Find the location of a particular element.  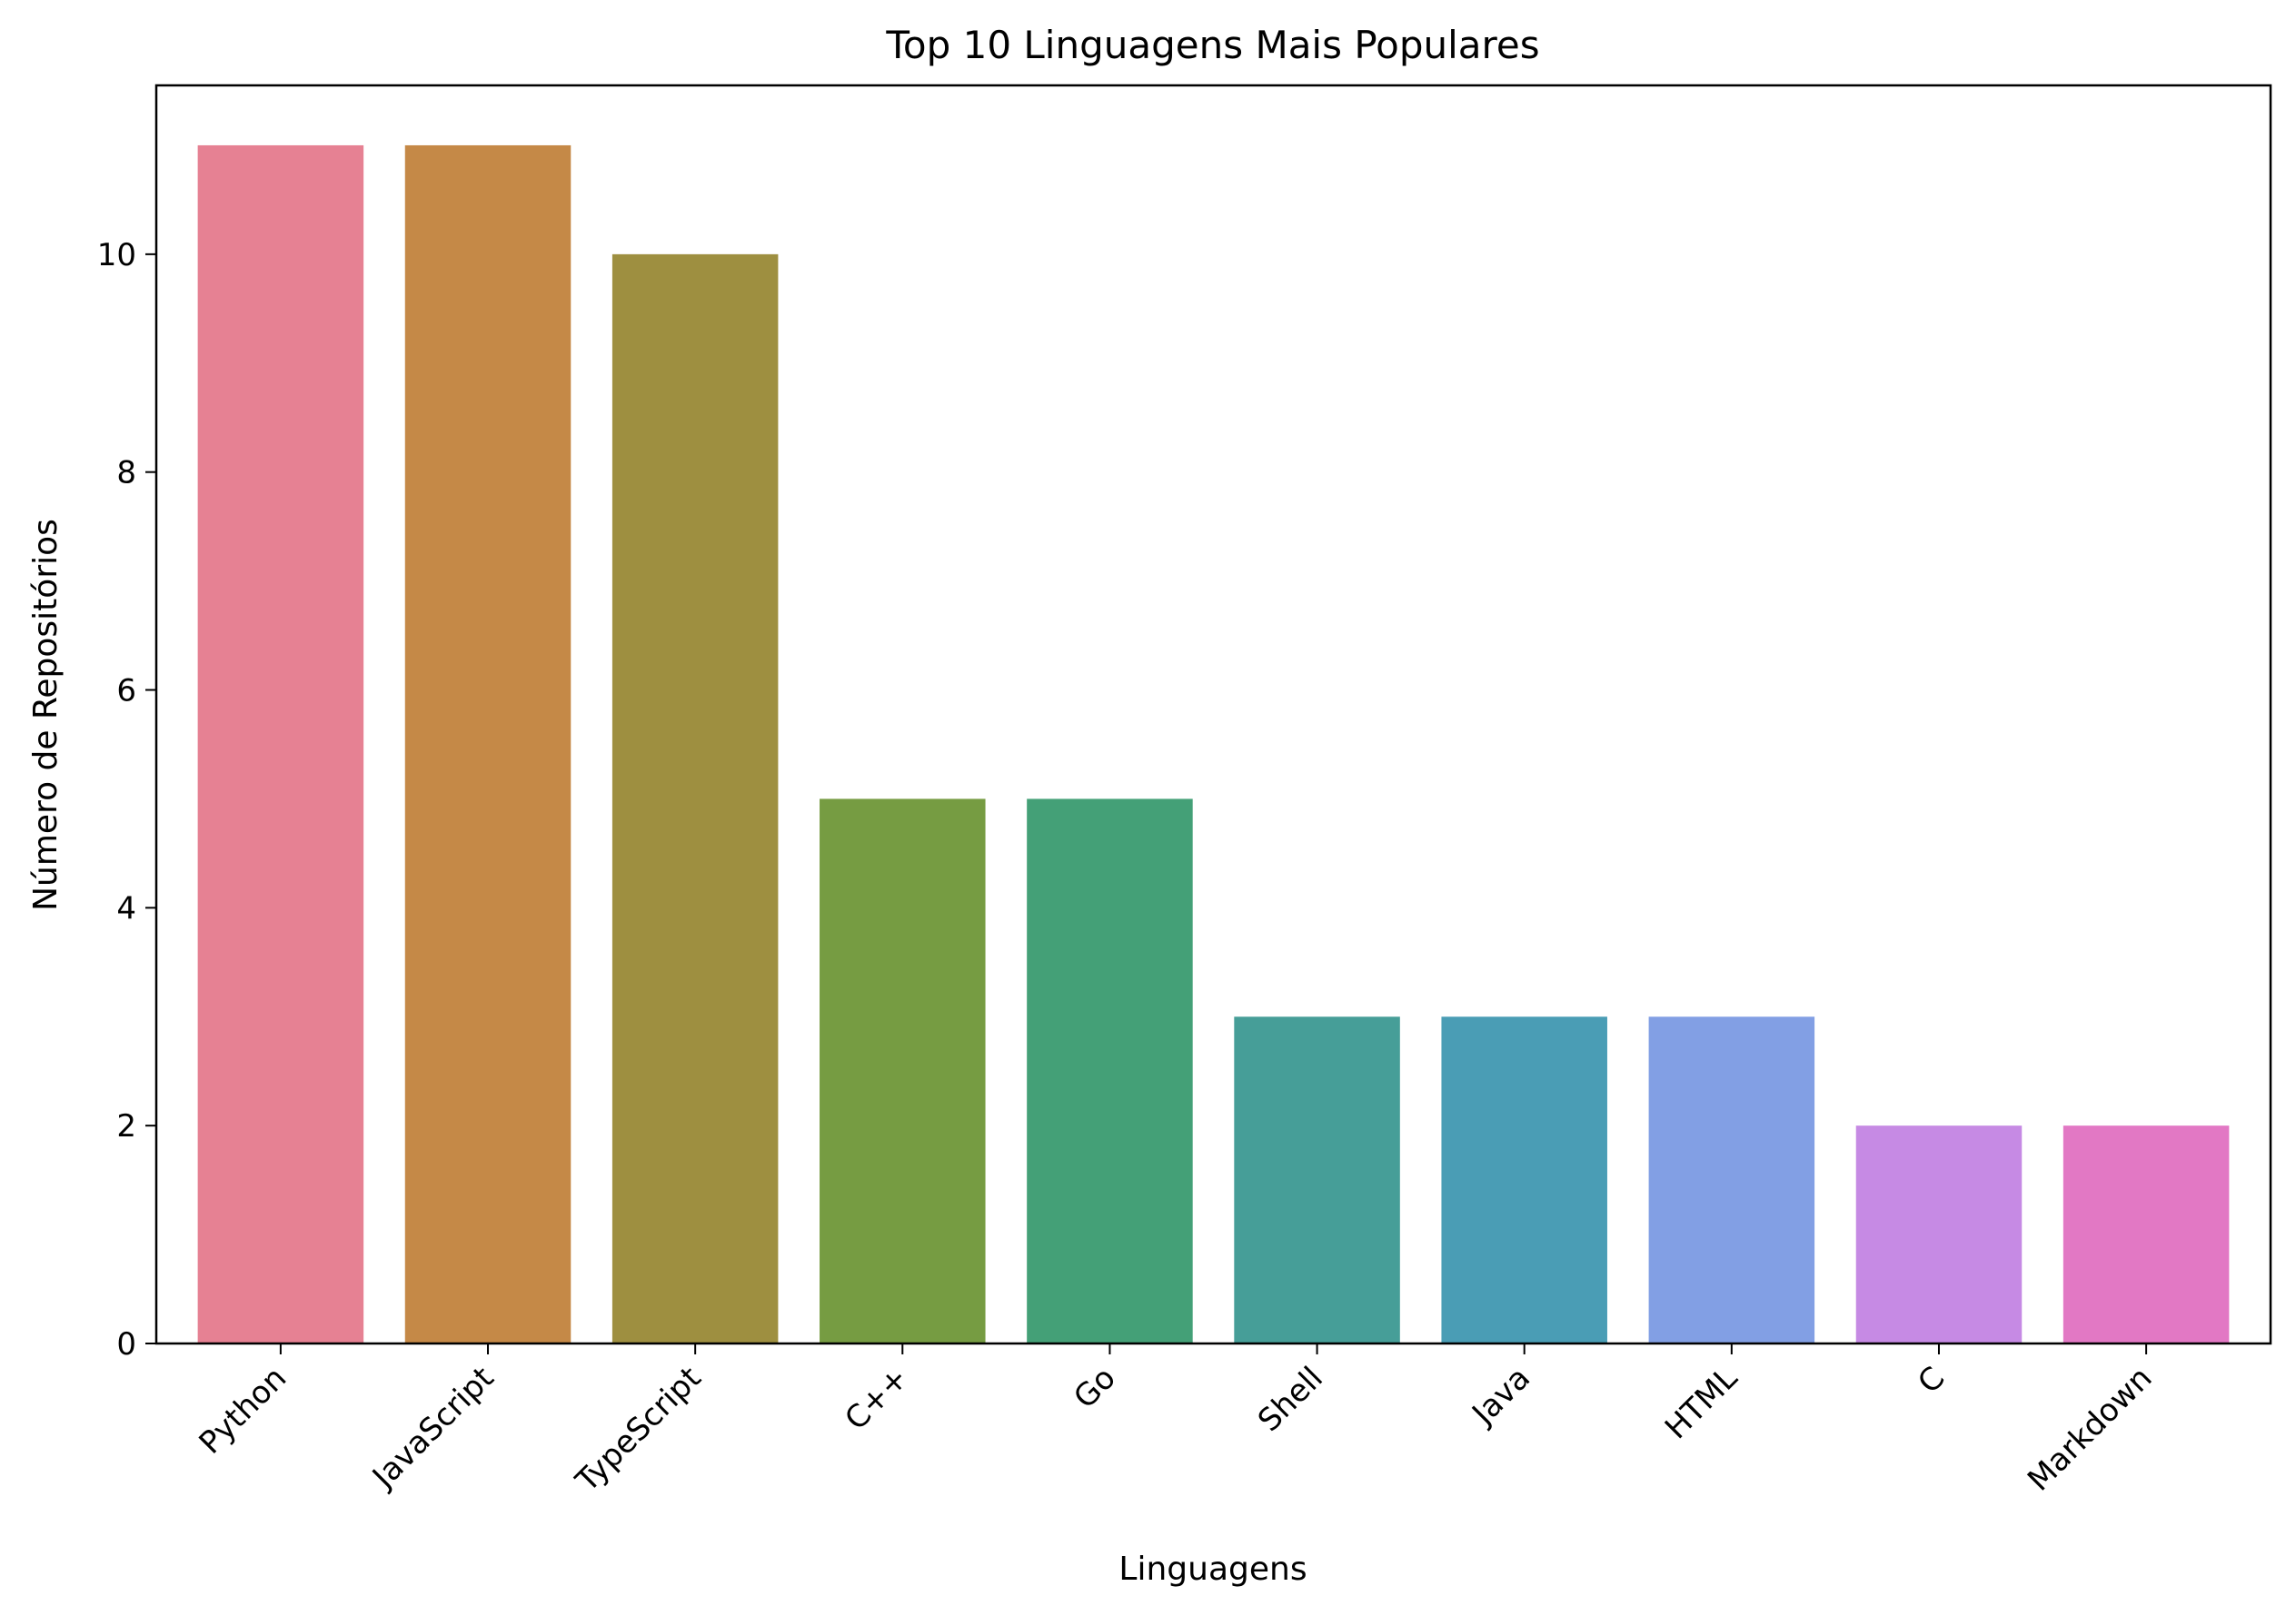

y-axis-label: Número de Repositórios is located at coordinates (46, 715).